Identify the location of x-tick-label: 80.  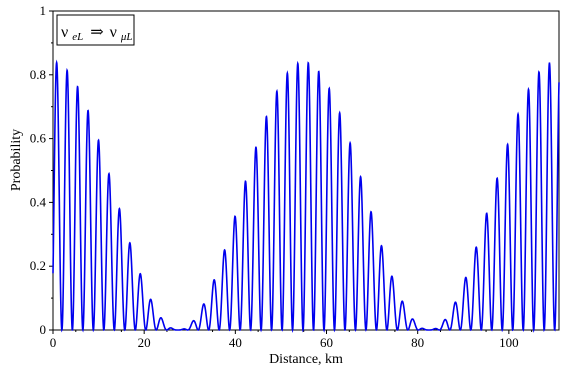
(417, 342).